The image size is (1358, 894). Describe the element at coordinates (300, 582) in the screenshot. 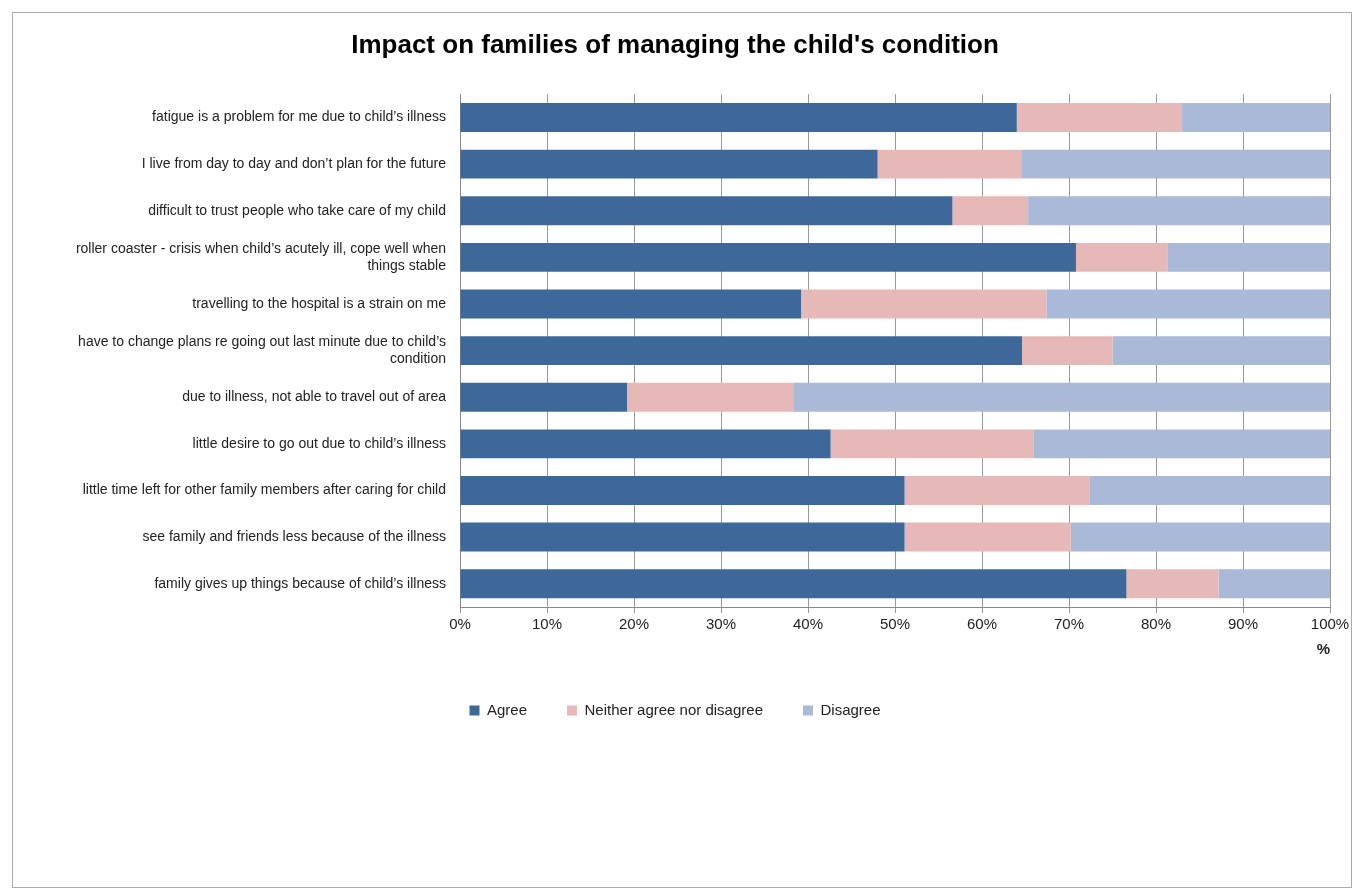

I see `y-tick-label: family gives up things because of child’s illness` at that location.